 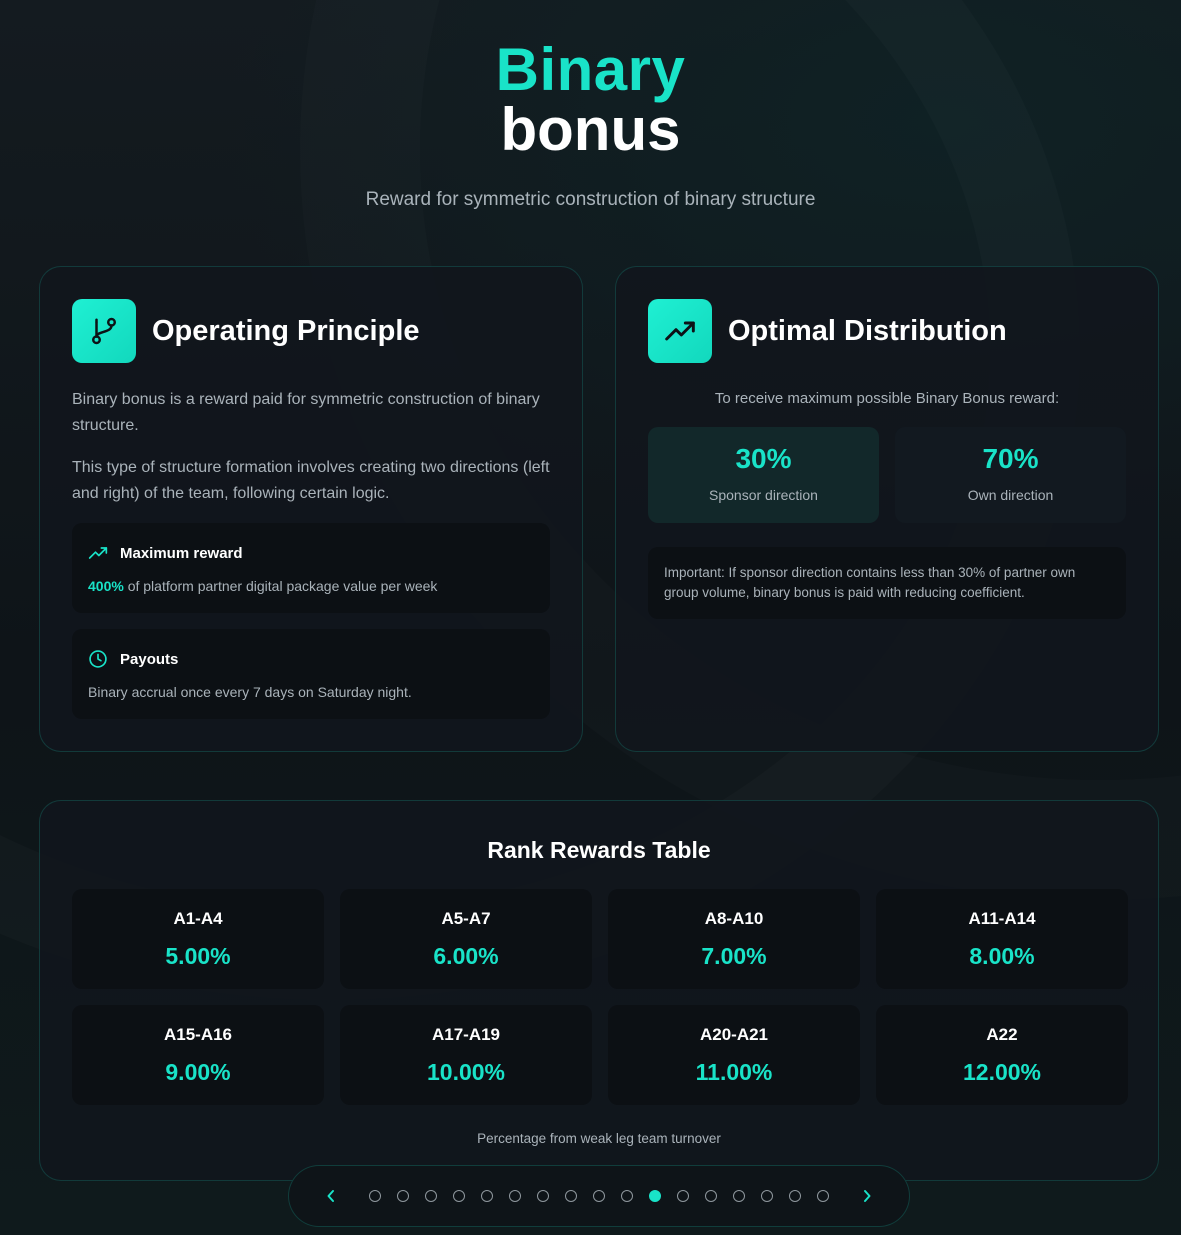 I want to click on pager-dot-active, so click(x=655, y=1196).